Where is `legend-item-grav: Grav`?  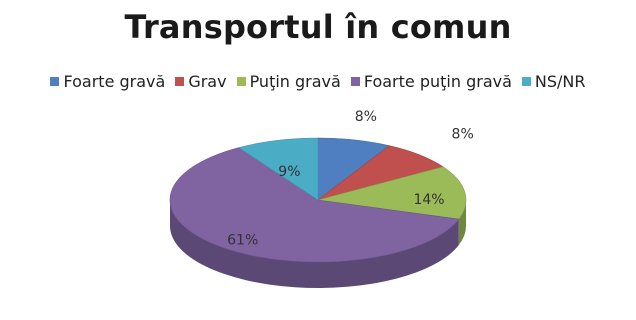
legend-item-grav: Grav is located at coordinates (201, 81).